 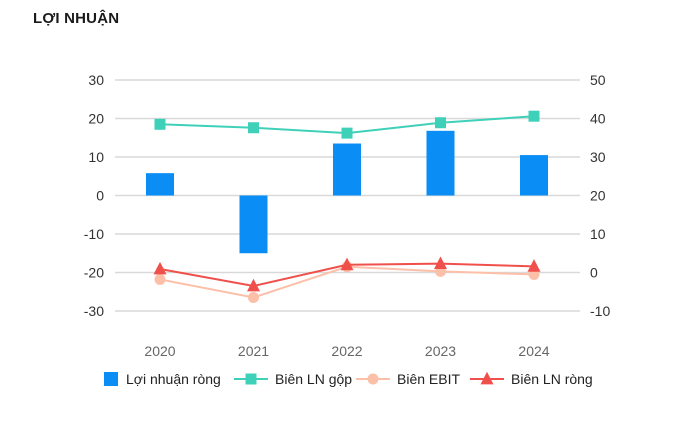 What do you see at coordinates (552, 379) in the screenshot?
I see `legend-label: Biên LN ròng` at bounding box center [552, 379].